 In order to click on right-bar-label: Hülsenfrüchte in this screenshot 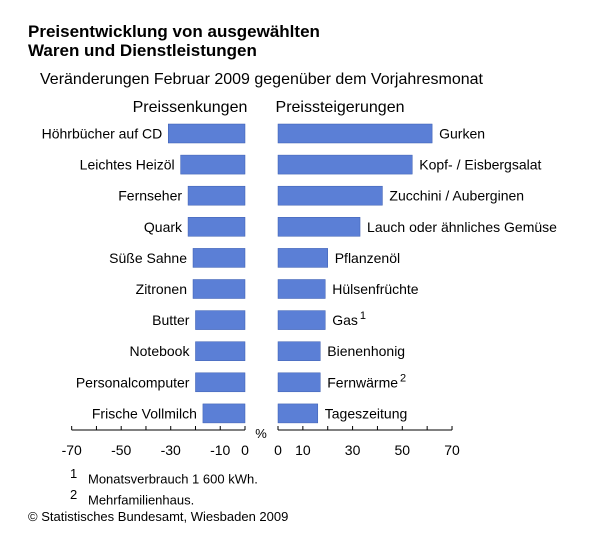, I will do `click(375, 289)`.